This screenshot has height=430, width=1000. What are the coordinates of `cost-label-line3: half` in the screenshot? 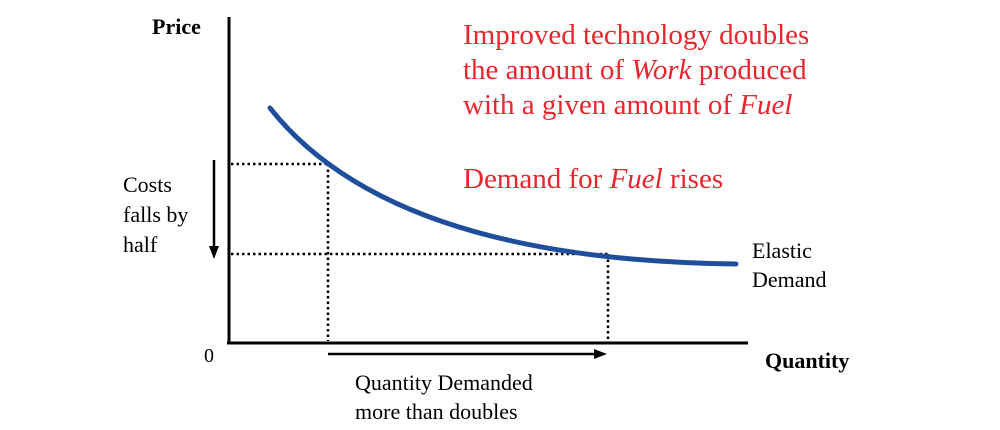 It's located at (140, 244).